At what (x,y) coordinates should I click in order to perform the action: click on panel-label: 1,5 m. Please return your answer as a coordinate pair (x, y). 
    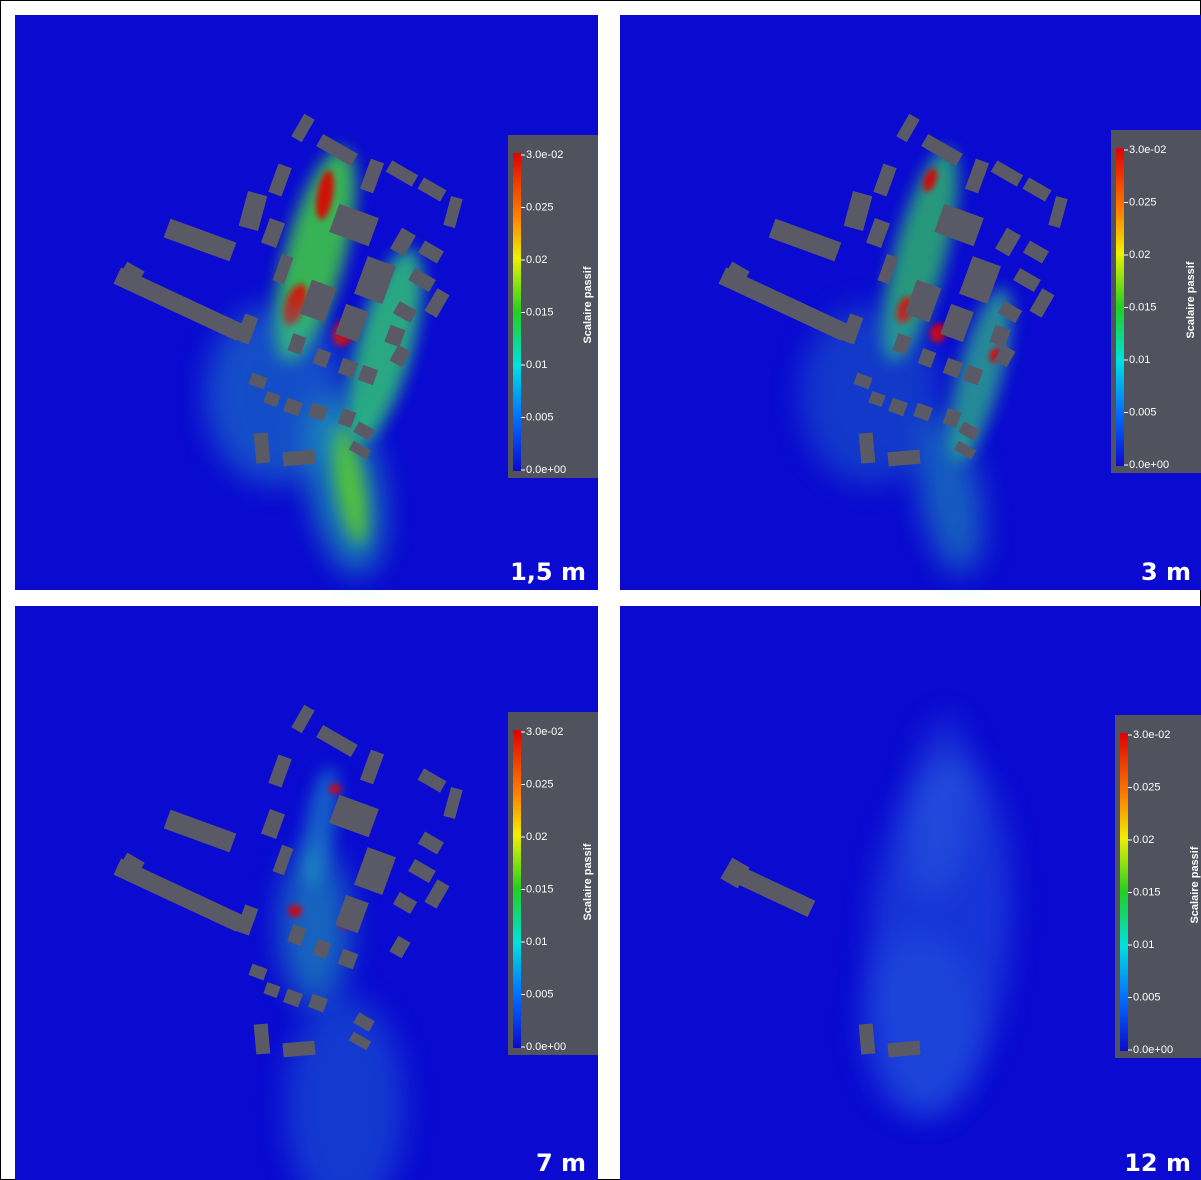
    Looking at the image, I should click on (548, 572).